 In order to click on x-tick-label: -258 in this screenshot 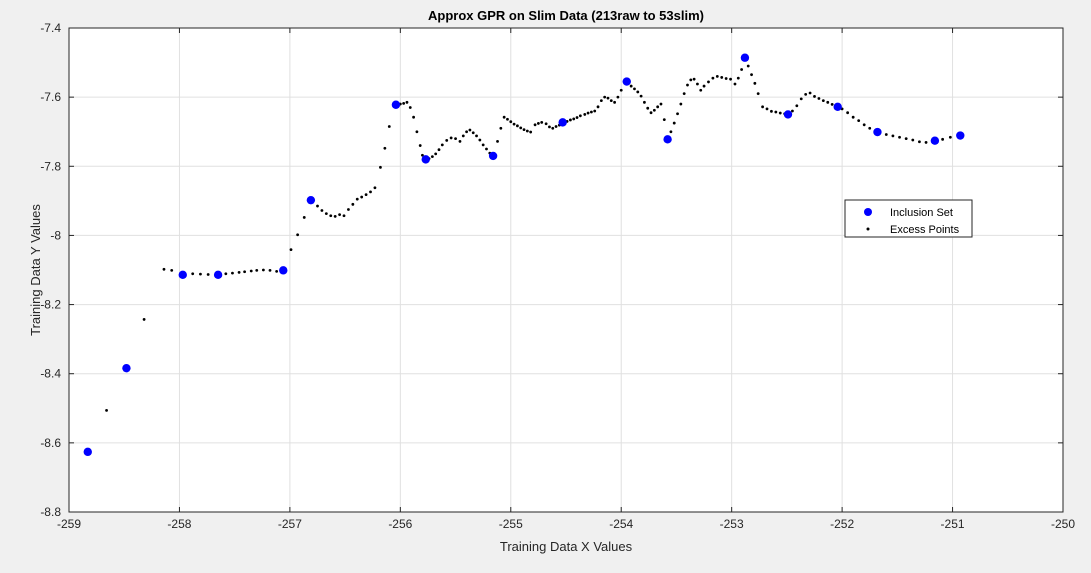, I will do `click(179, 524)`.